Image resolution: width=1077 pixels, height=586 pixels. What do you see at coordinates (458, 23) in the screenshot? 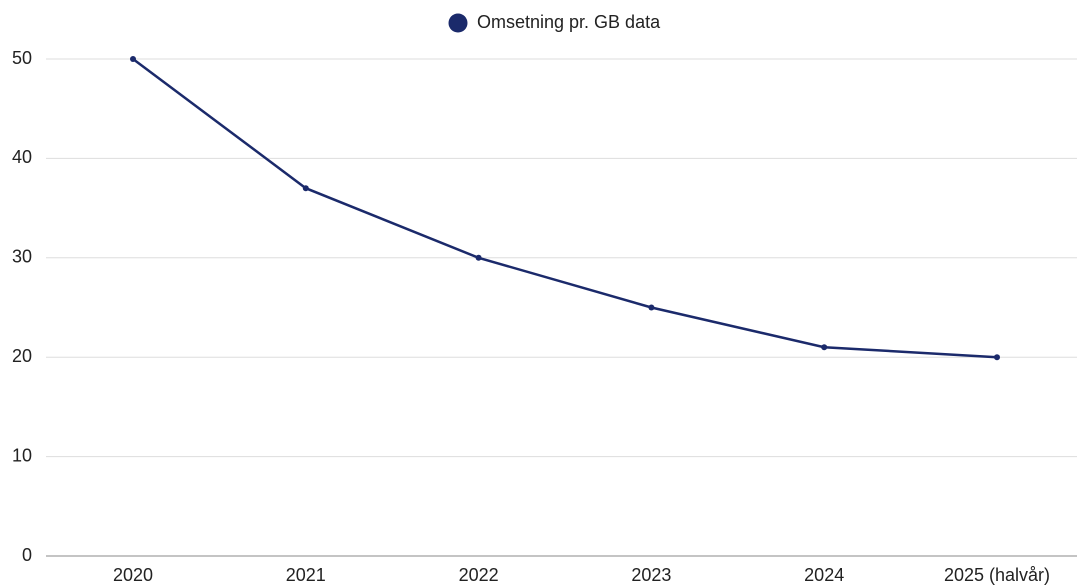
I see `legend-marker` at bounding box center [458, 23].